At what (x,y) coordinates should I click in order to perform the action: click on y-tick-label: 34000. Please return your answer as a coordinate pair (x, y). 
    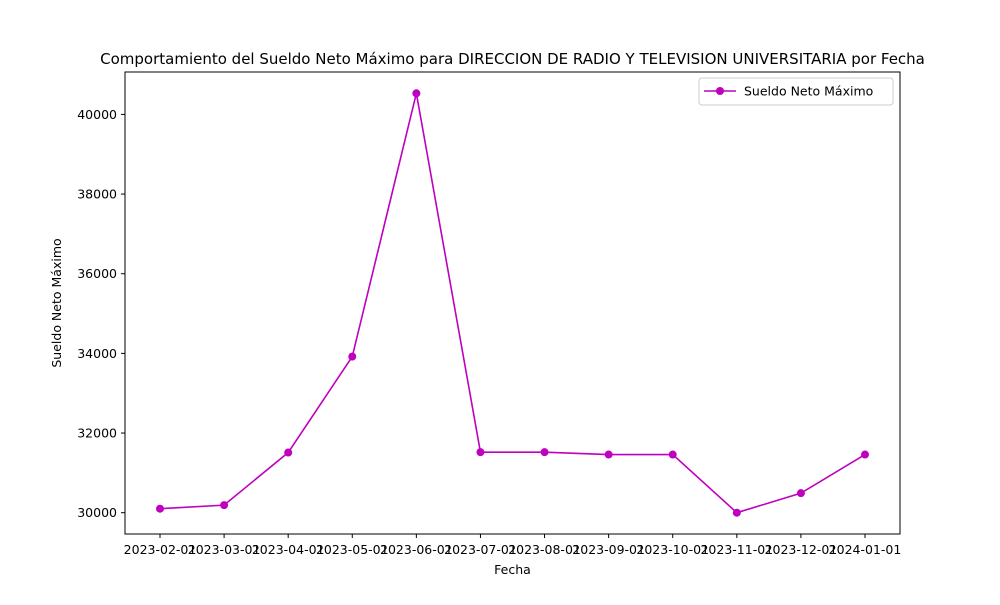
    Looking at the image, I should click on (97, 353).